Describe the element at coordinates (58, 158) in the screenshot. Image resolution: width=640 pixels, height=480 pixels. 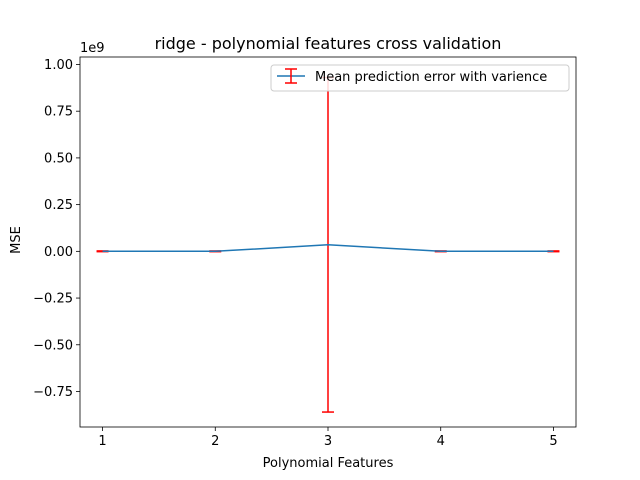
I see `y-tick-label: 0.50` at that location.